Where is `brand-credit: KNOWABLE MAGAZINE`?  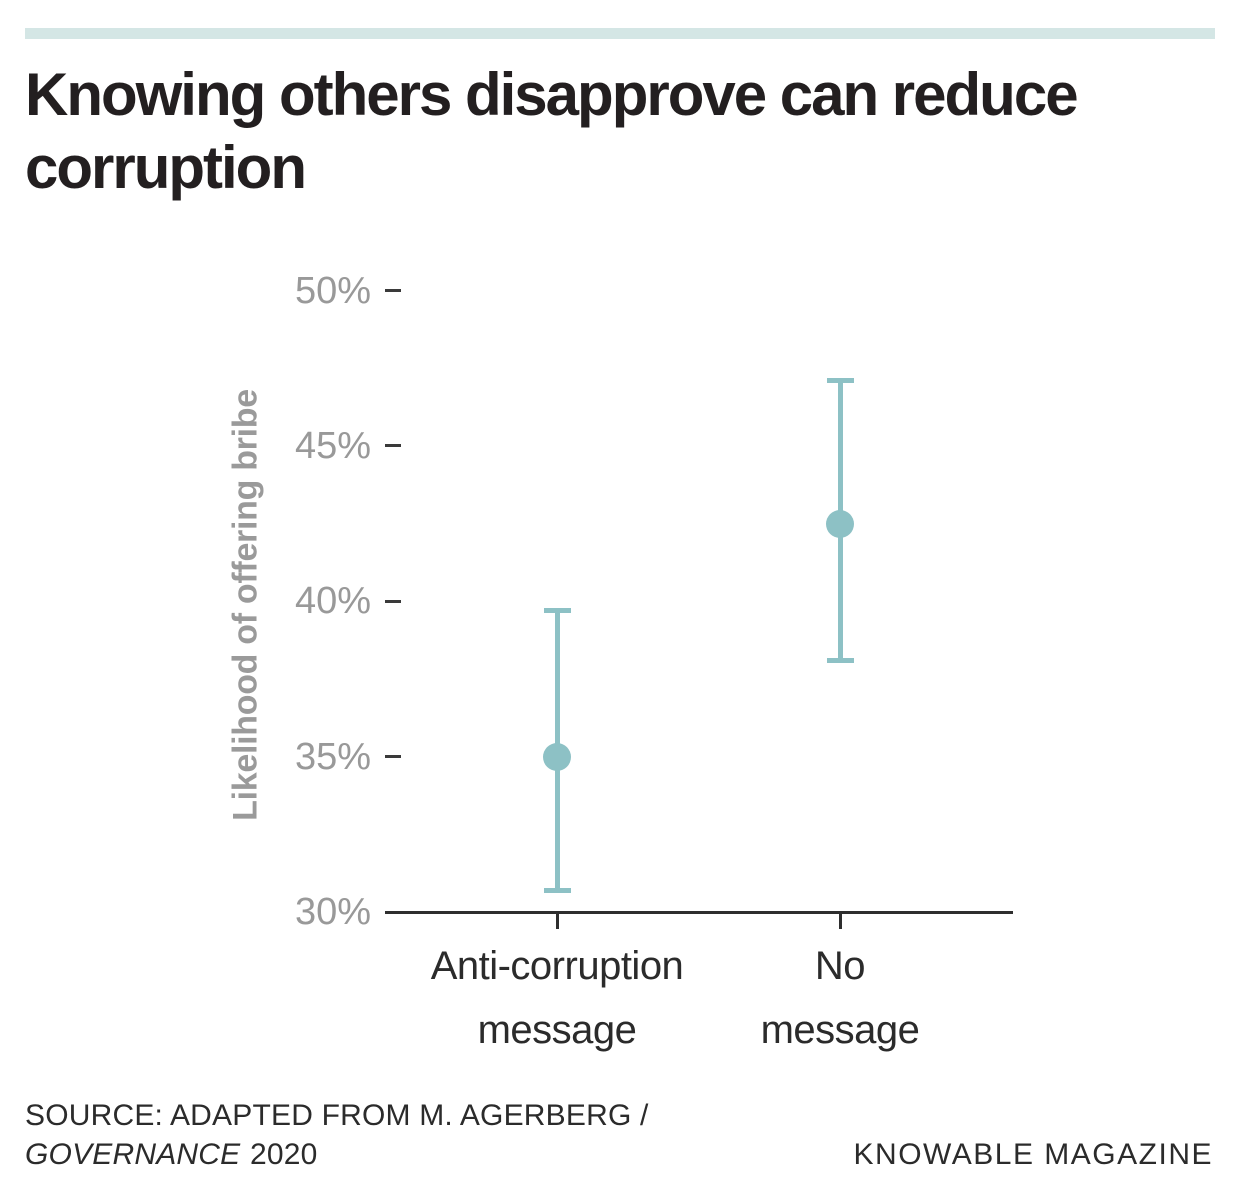 brand-credit: KNOWABLE MAGAZINE is located at coordinates (1033, 1154).